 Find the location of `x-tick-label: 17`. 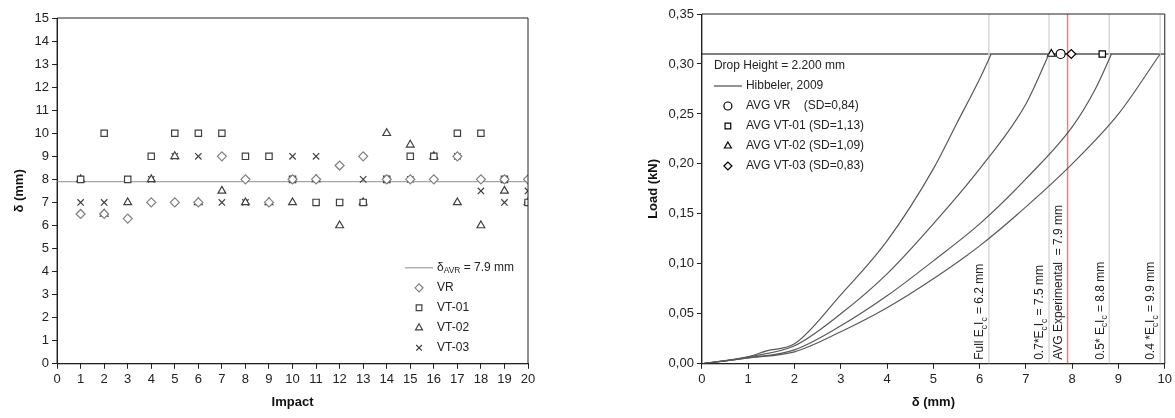

x-tick-label: 17 is located at coordinates (457, 379).